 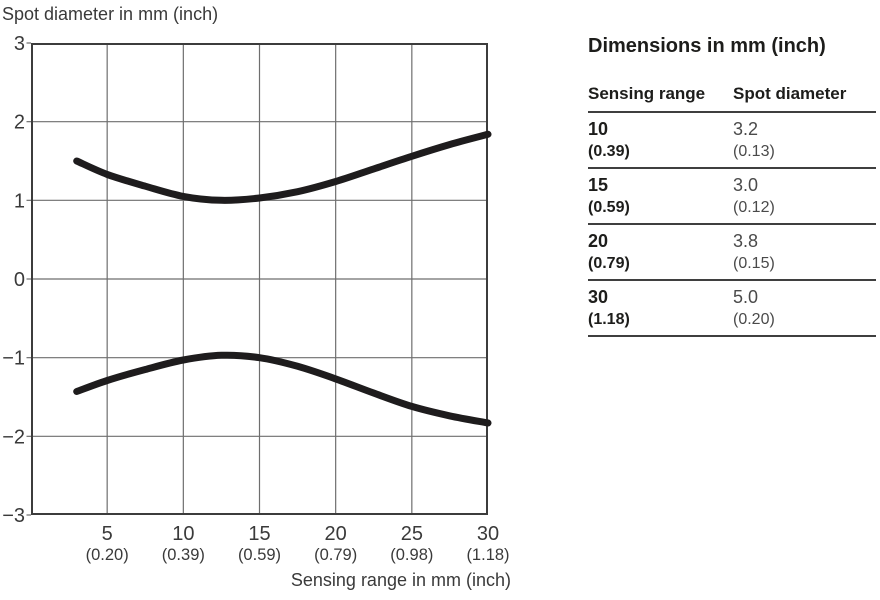 What do you see at coordinates (746, 185) in the screenshot?
I see `cell-spot-diameter-mm: 3.0` at bounding box center [746, 185].